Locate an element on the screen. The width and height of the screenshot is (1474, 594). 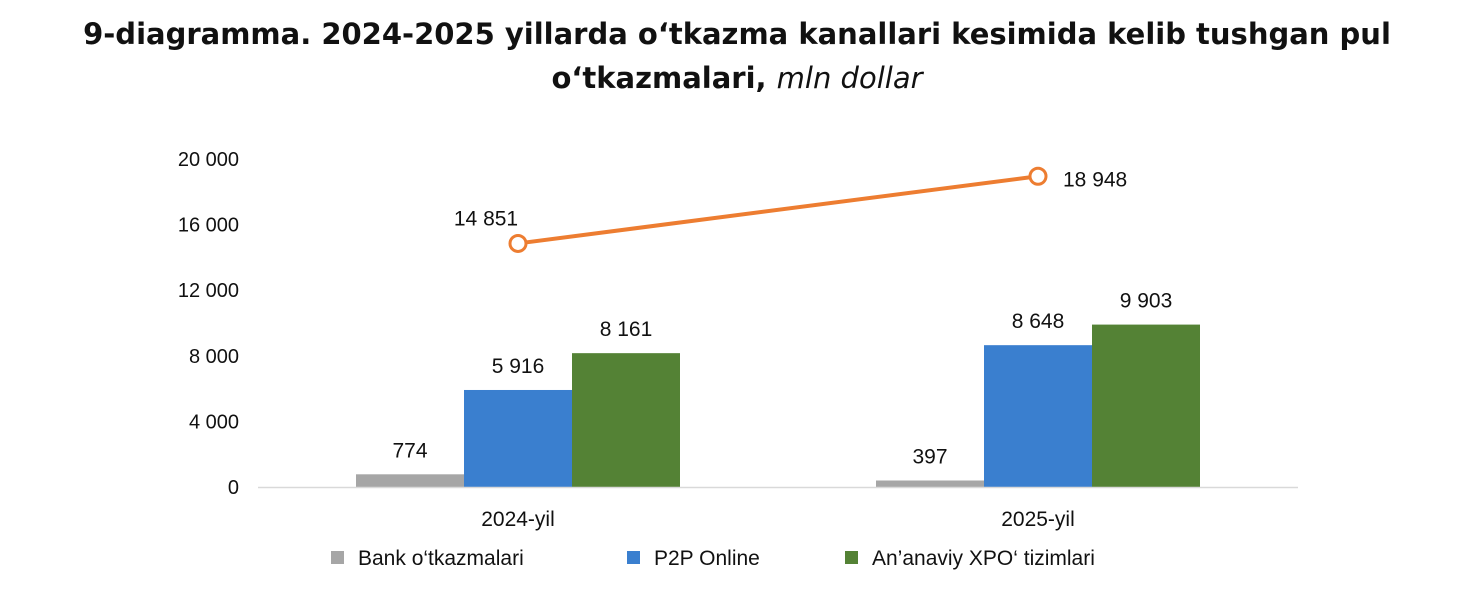
bar-data-label: 9 903 is located at coordinates (1146, 301).